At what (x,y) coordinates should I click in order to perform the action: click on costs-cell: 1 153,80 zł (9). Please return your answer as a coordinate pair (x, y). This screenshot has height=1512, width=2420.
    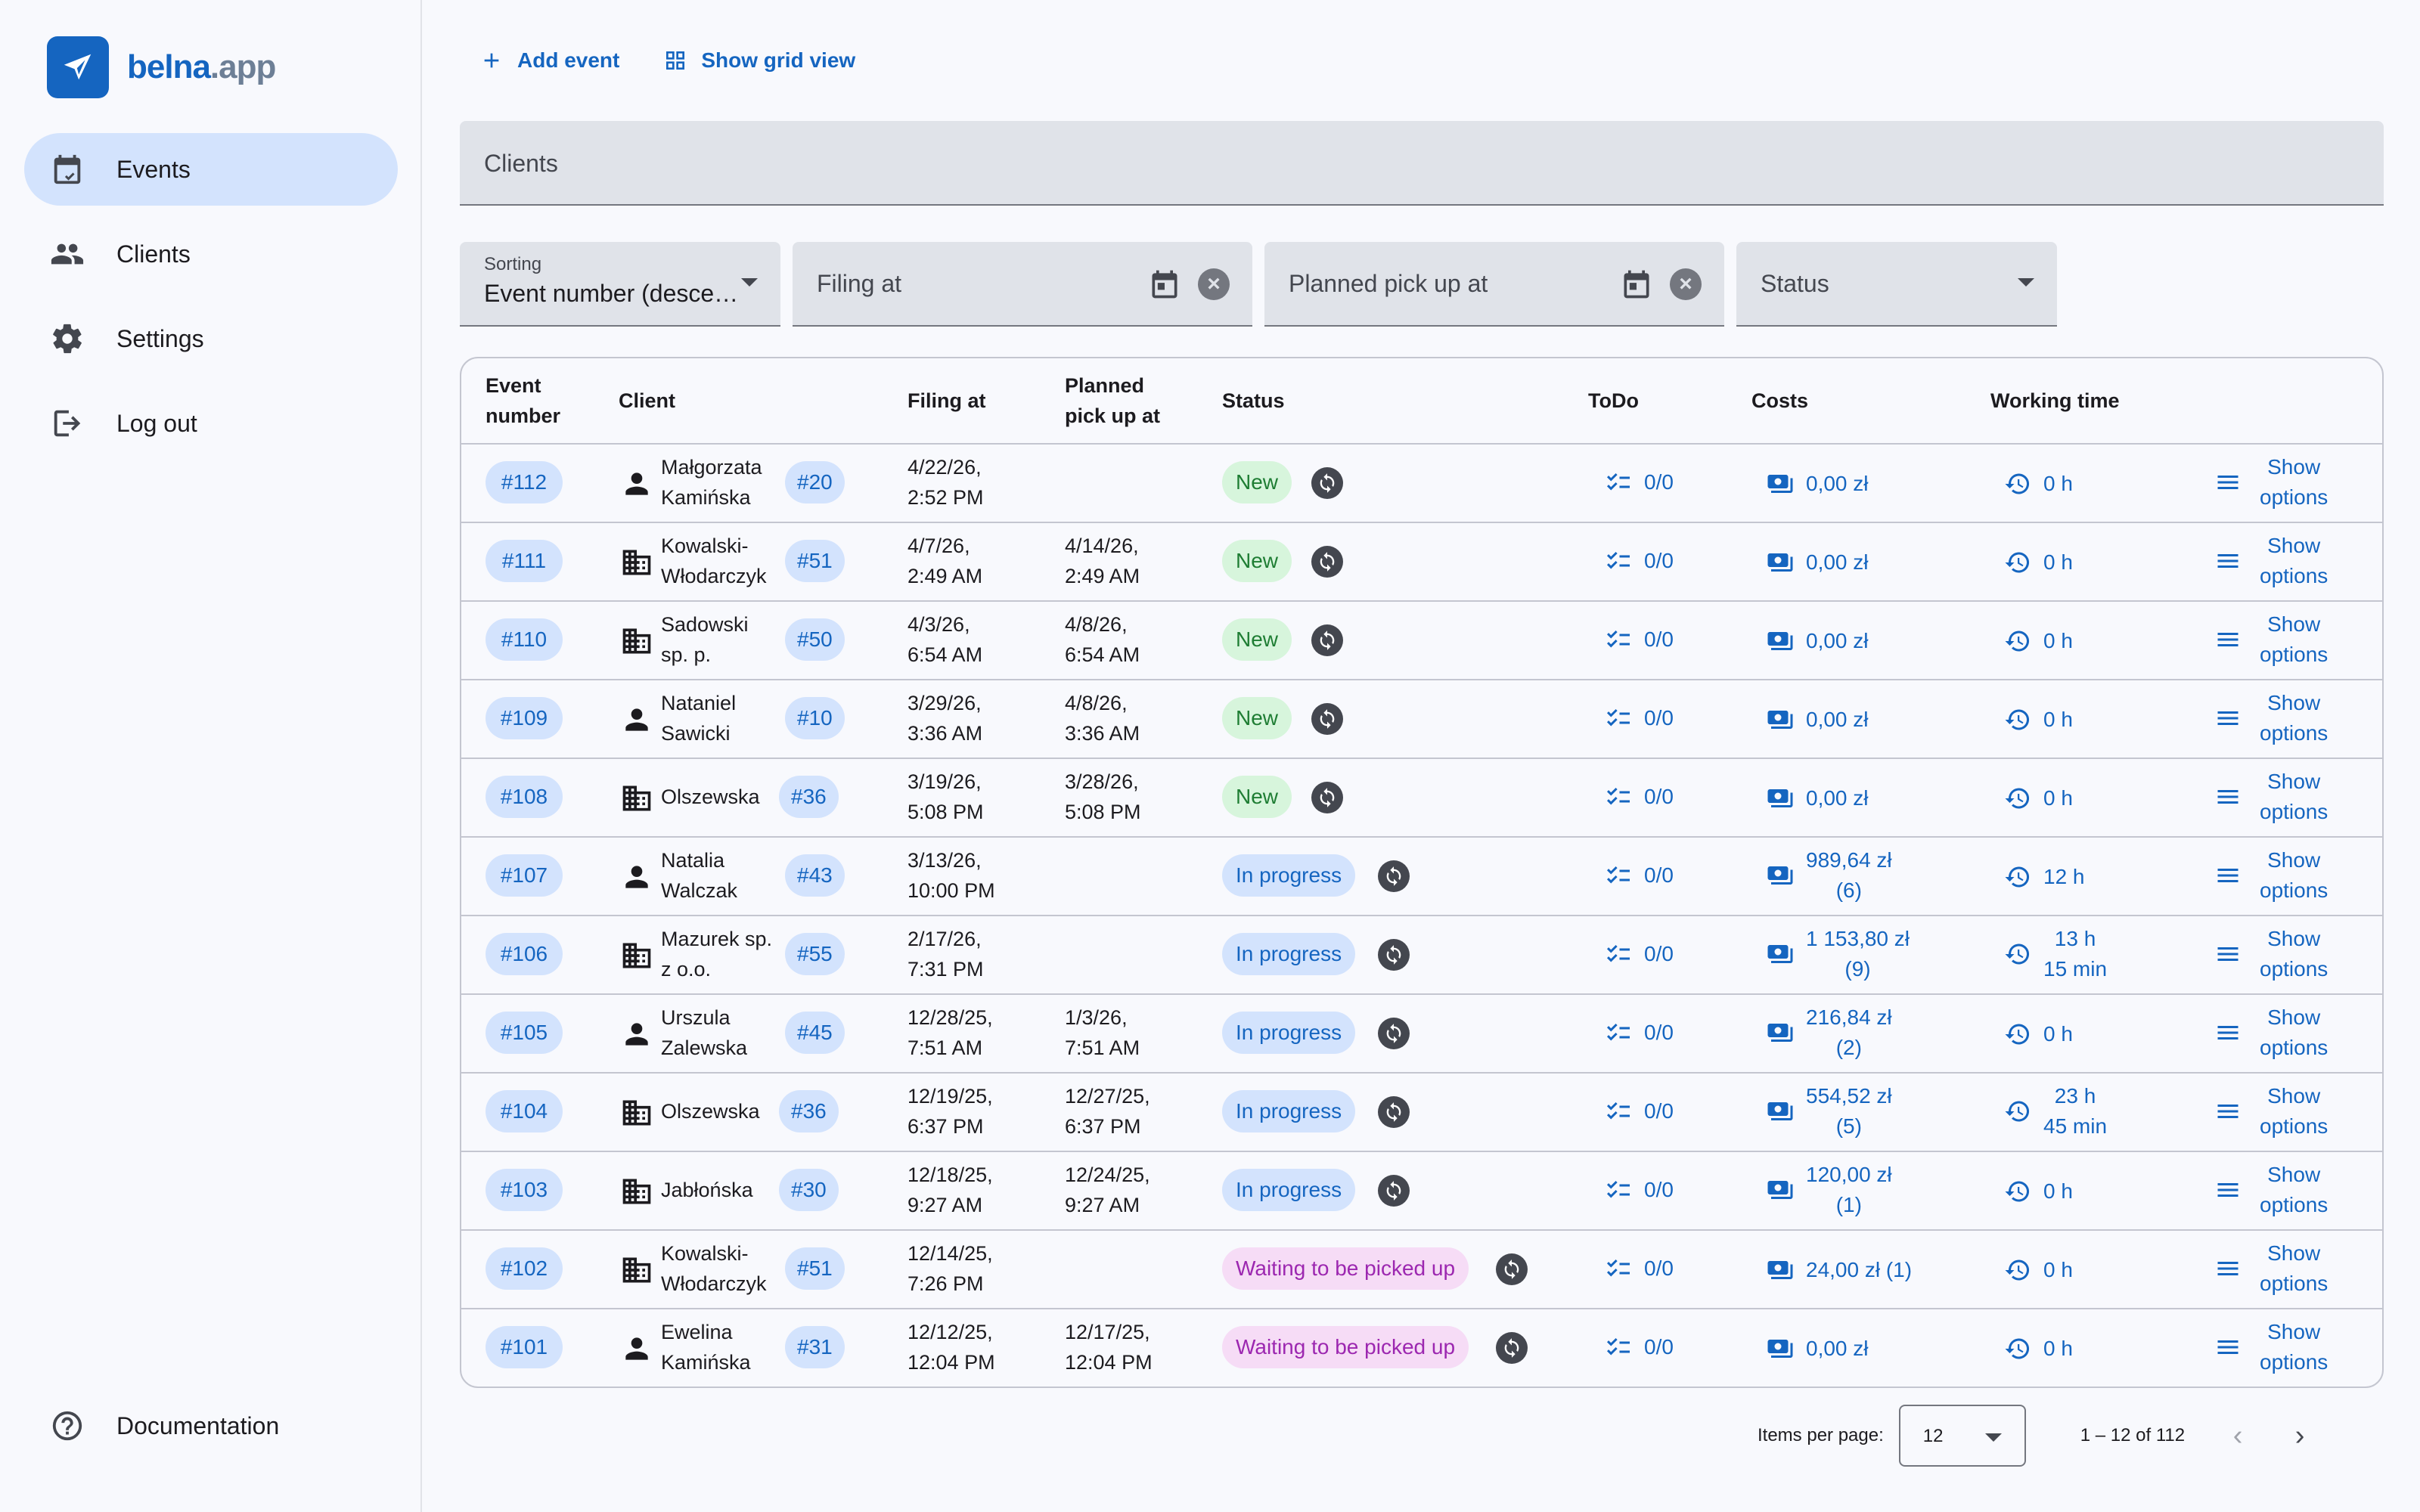
    Looking at the image, I should click on (1838, 954).